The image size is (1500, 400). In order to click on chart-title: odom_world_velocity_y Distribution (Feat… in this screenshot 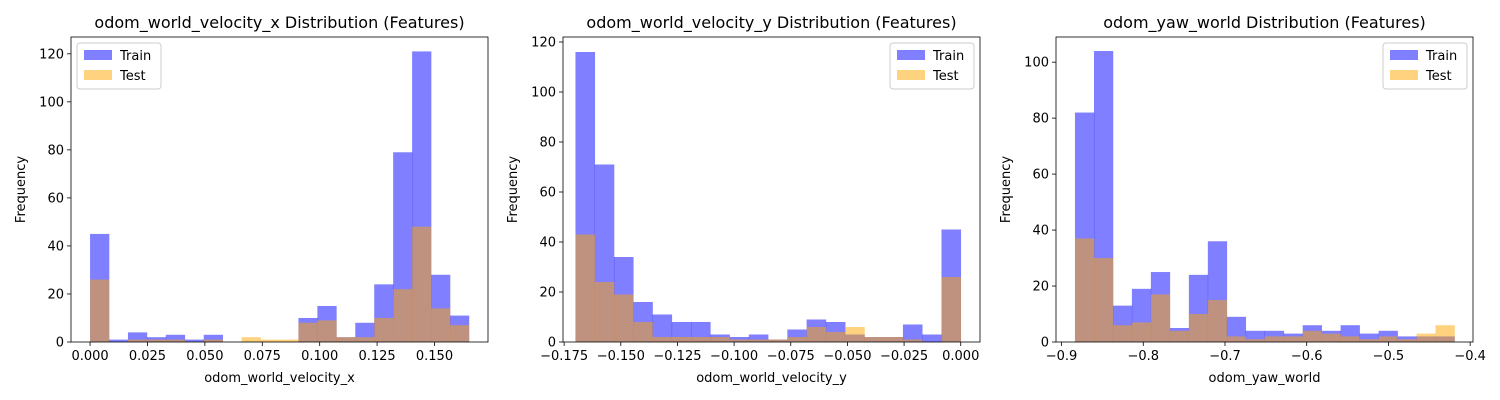, I will do `click(771, 23)`.